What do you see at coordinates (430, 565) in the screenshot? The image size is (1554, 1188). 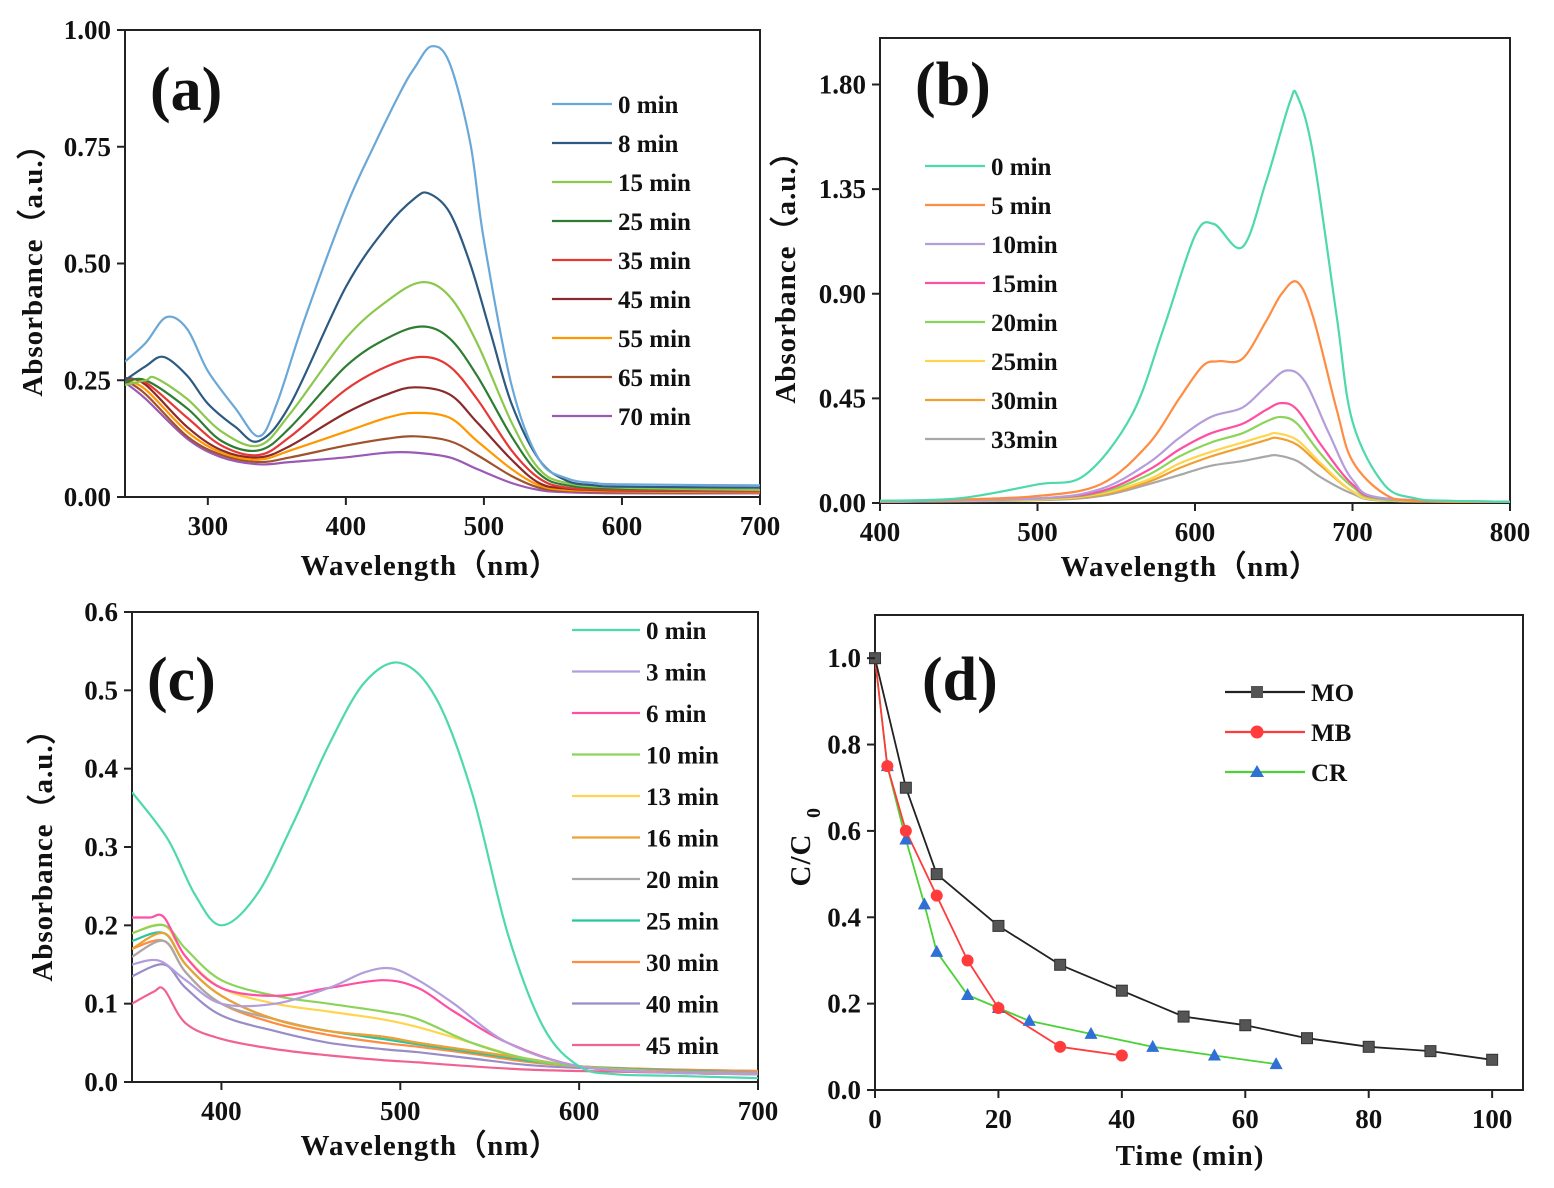 I see `panel-a-x-axis-title: Wavelength（nm）` at bounding box center [430, 565].